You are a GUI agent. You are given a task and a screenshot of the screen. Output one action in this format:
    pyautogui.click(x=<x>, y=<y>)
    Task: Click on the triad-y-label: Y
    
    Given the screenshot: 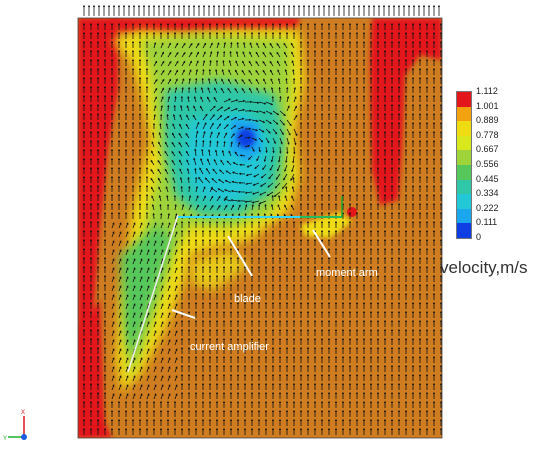 What is the action you would take?
    pyautogui.click(x=5, y=439)
    